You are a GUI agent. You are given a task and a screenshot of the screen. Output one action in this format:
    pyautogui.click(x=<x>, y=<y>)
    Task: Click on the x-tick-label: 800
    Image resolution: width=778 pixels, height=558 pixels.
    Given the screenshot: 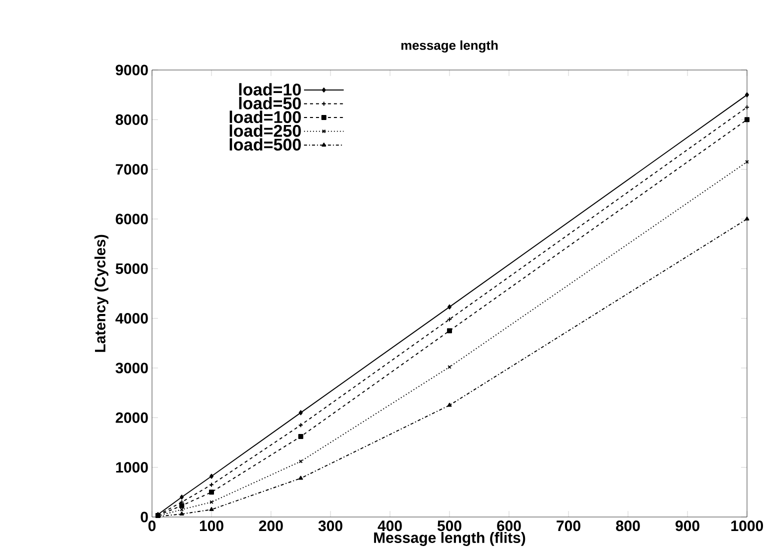 What is the action you would take?
    pyautogui.click(x=628, y=526)
    